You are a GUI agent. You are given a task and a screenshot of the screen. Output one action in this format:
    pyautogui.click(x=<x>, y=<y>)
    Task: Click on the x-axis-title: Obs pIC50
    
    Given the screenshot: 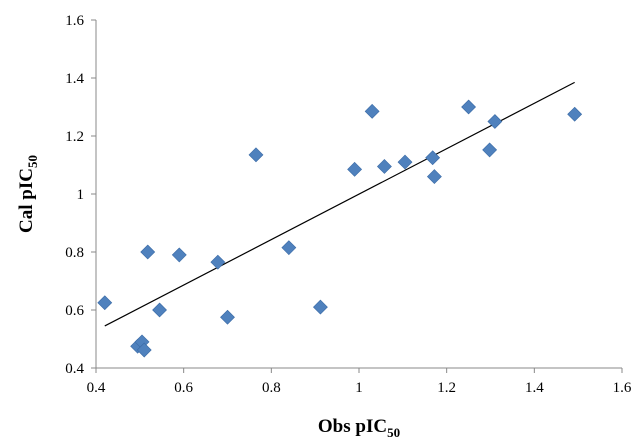 What is the action you would take?
    pyautogui.click(x=359, y=428)
    